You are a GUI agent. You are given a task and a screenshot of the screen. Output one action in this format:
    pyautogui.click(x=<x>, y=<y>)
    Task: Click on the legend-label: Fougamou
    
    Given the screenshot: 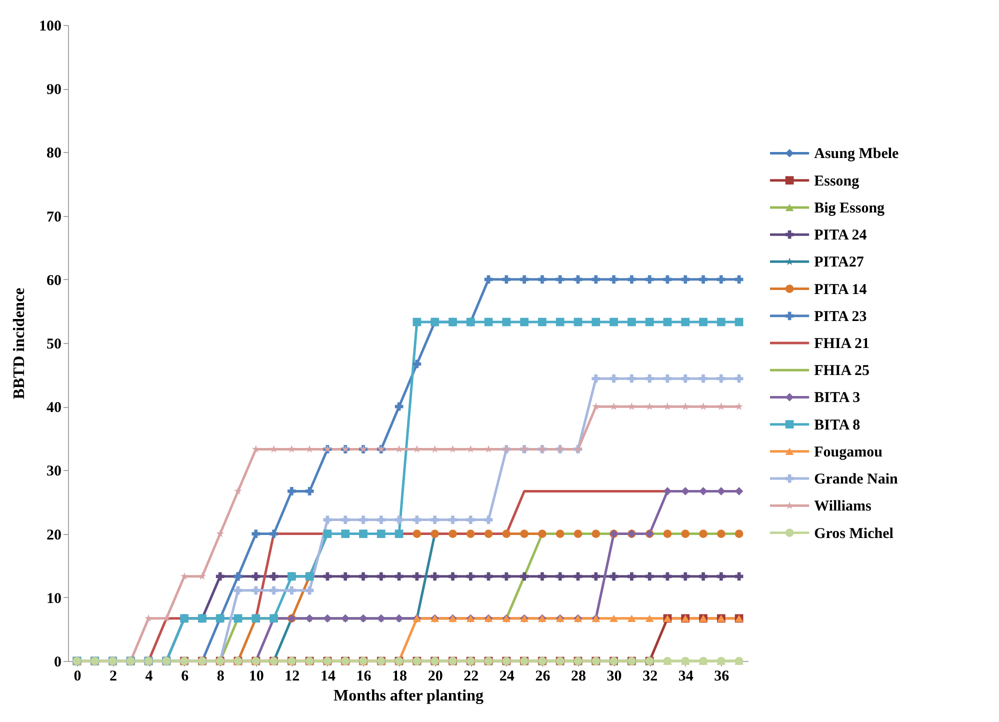 What is the action you would take?
    pyautogui.click(x=848, y=452)
    